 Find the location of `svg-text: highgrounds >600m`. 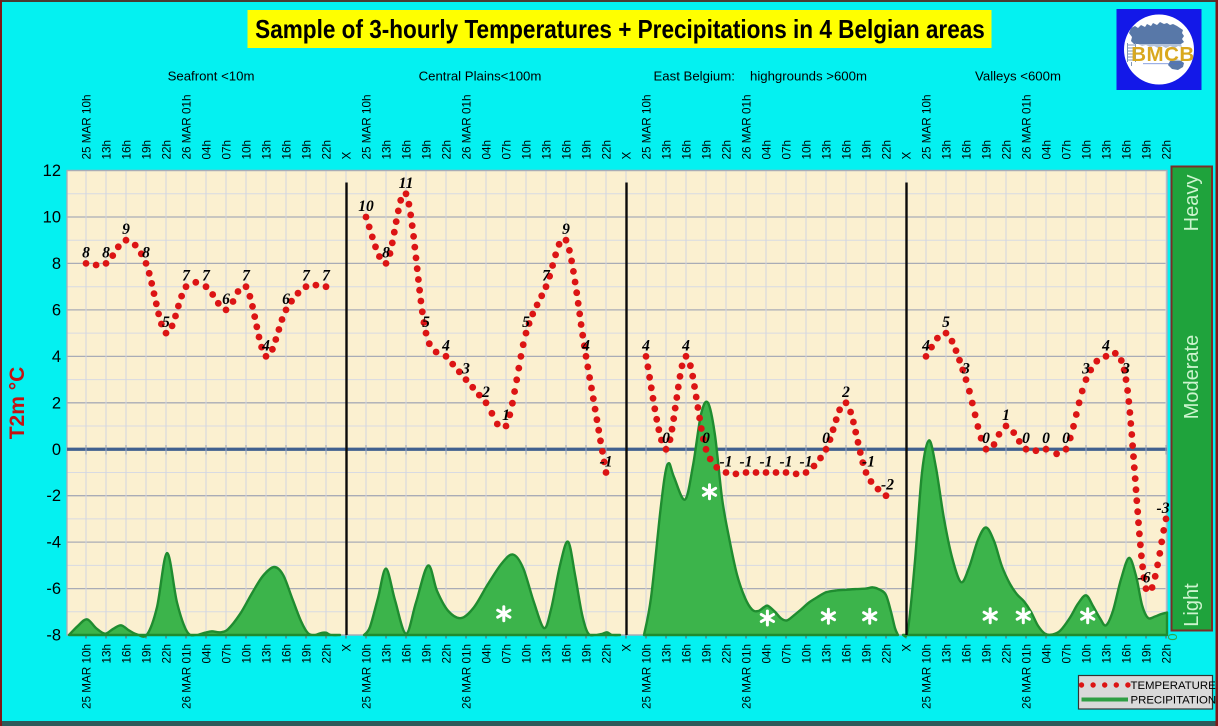

svg-text: highgrounds >600m is located at coordinates (808, 76).